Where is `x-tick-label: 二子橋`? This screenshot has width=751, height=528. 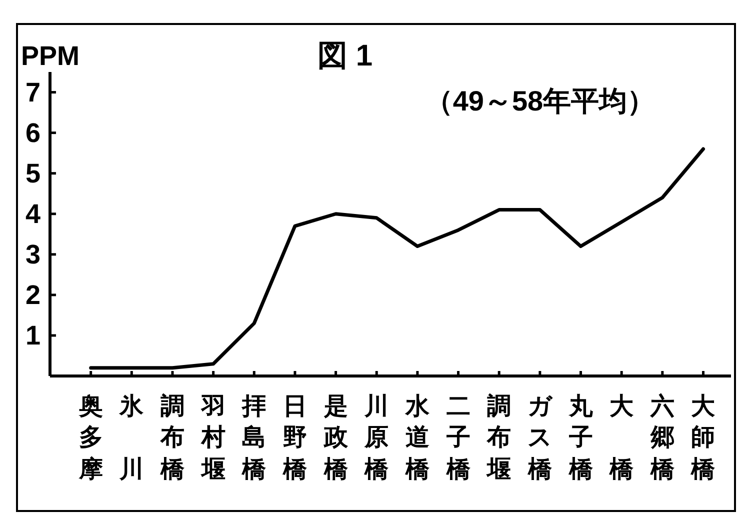
x-tick-label: 二子橋 is located at coordinates (458, 437).